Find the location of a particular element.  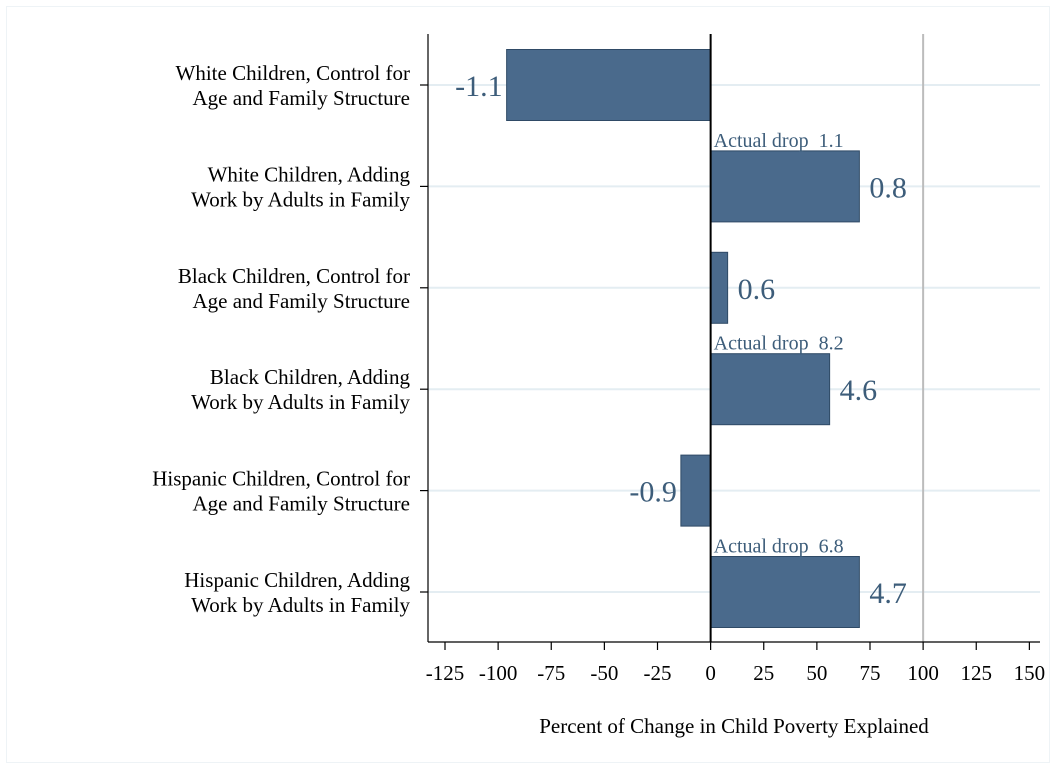

category-label: Hispanic Children, Adding is located at coordinates (297, 580).